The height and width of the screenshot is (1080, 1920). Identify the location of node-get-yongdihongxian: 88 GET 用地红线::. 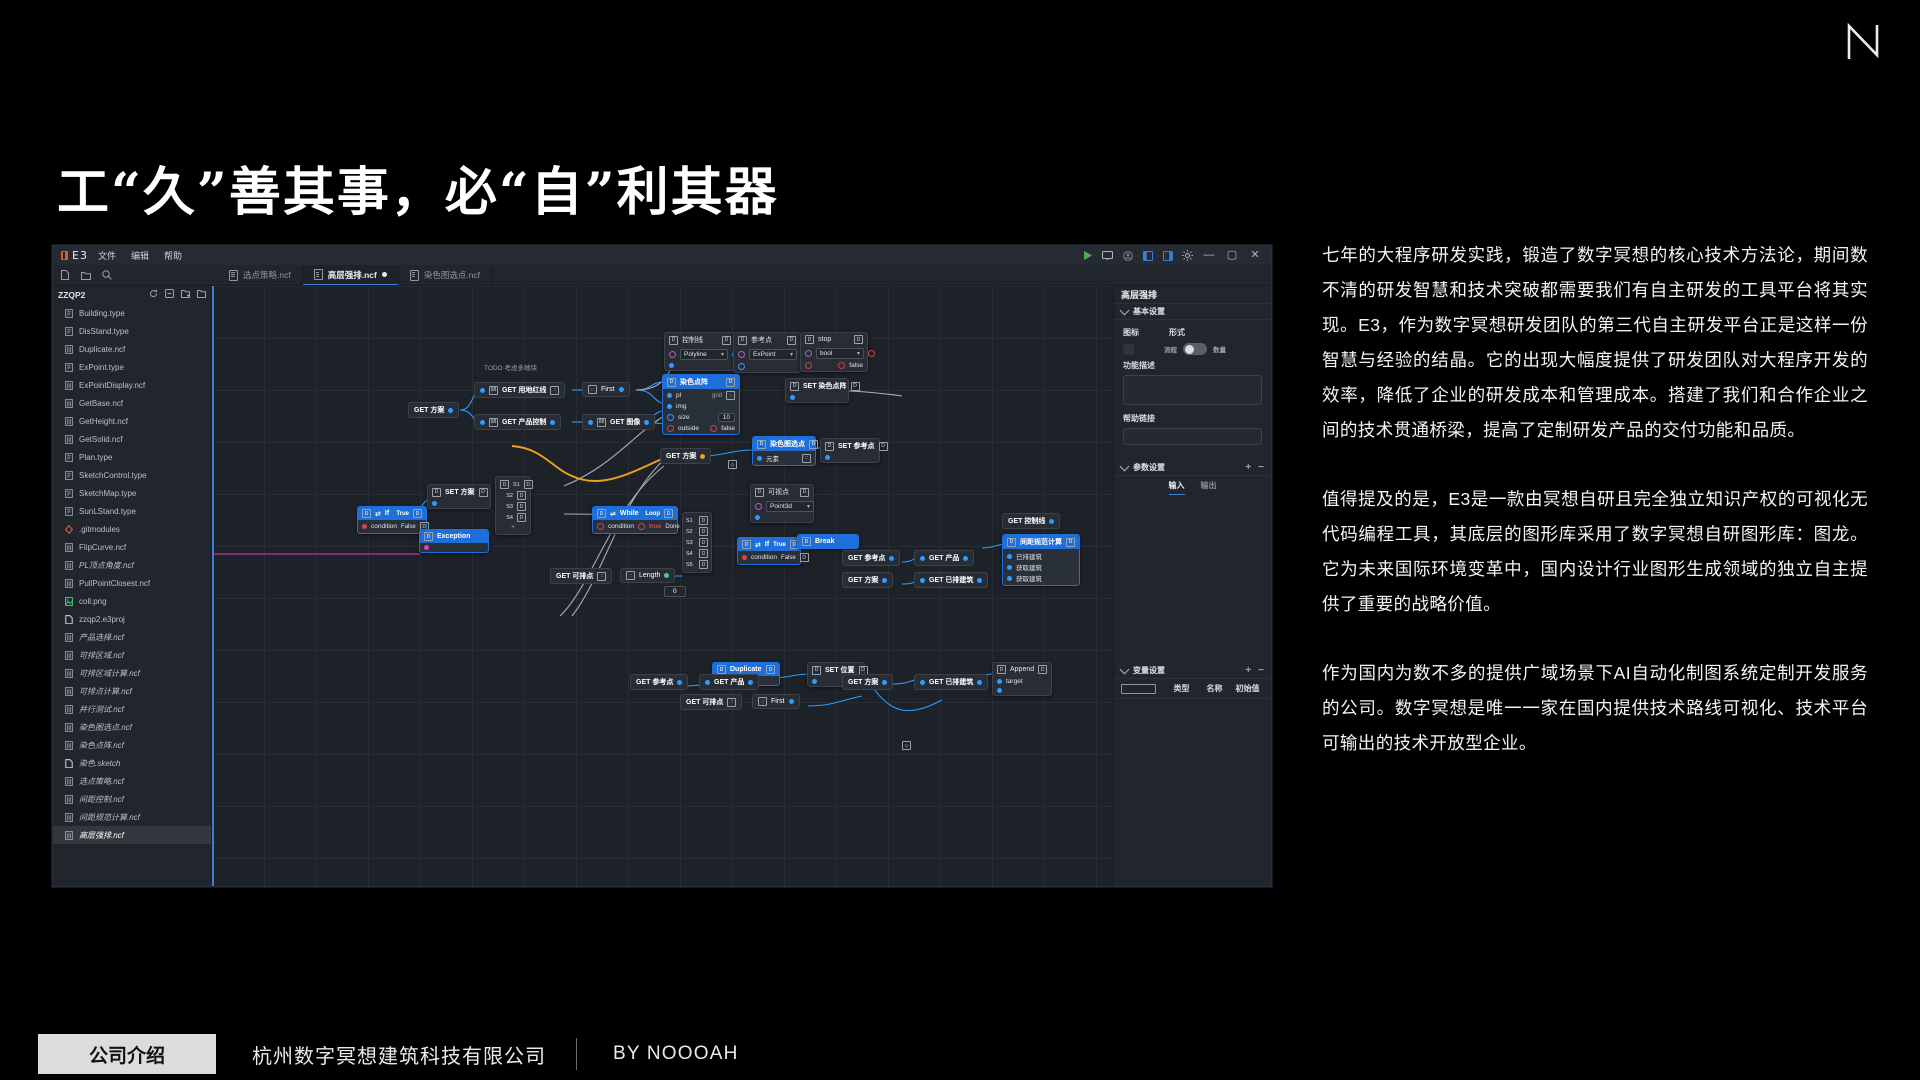
(520, 390).